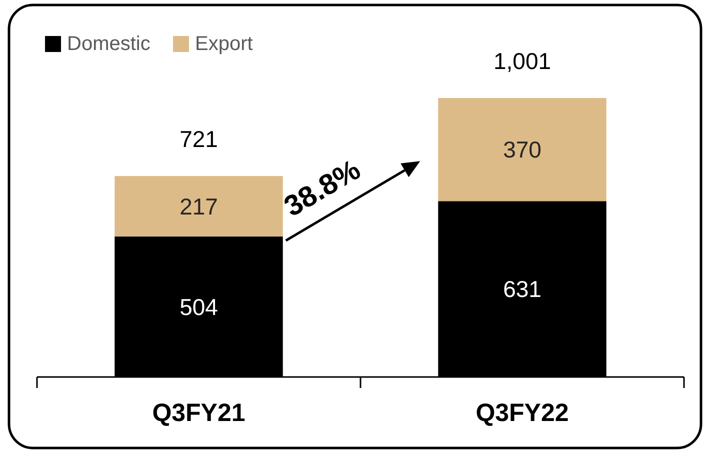 Image resolution: width=705 pixels, height=452 pixels. What do you see at coordinates (199, 413) in the screenshot?
I see `x-tick-label: Q3FY21` at bounding box center [199, 413].